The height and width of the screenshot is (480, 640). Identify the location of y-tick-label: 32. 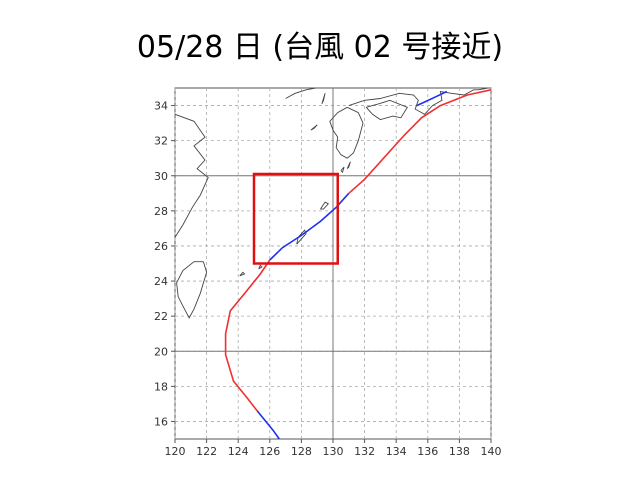
(161, 141).